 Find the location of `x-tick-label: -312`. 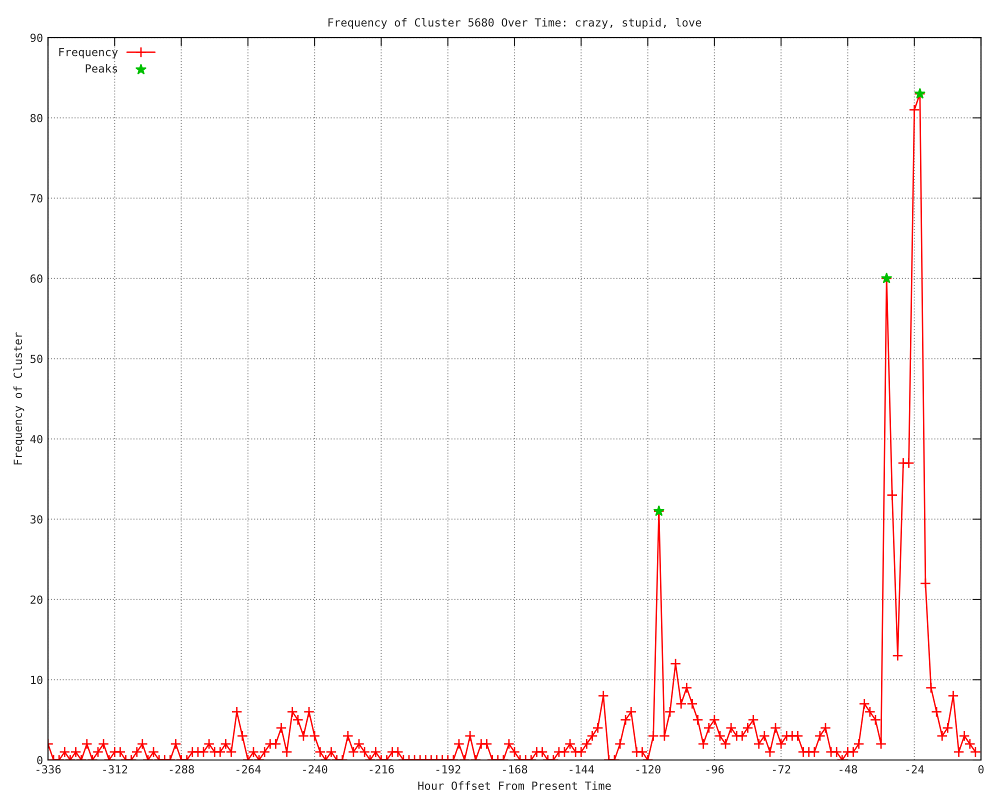

x-tick-label: -312 is located at coordinates (115, 769).